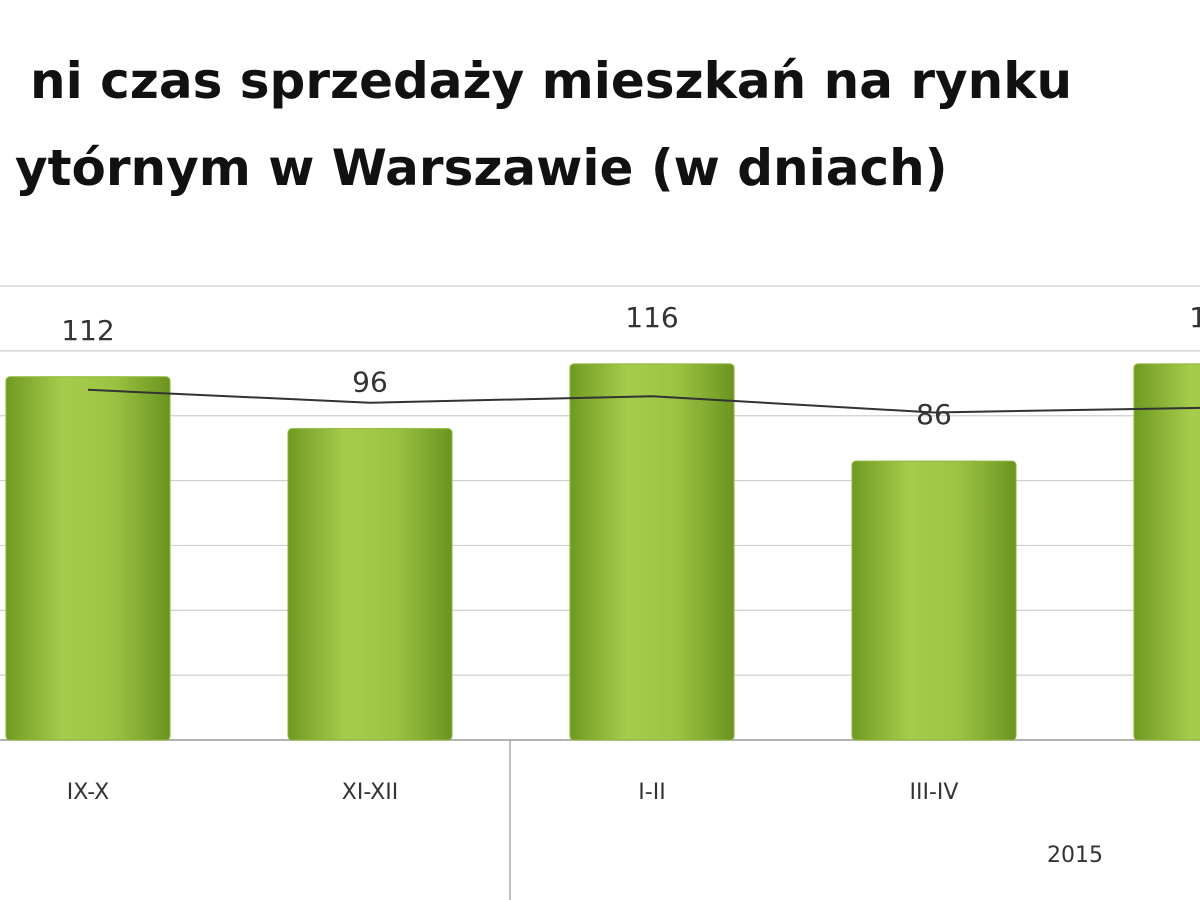 The height and width of the screenshot is (900, 1200). I want to click on data-label: 96, so click(370, 382).